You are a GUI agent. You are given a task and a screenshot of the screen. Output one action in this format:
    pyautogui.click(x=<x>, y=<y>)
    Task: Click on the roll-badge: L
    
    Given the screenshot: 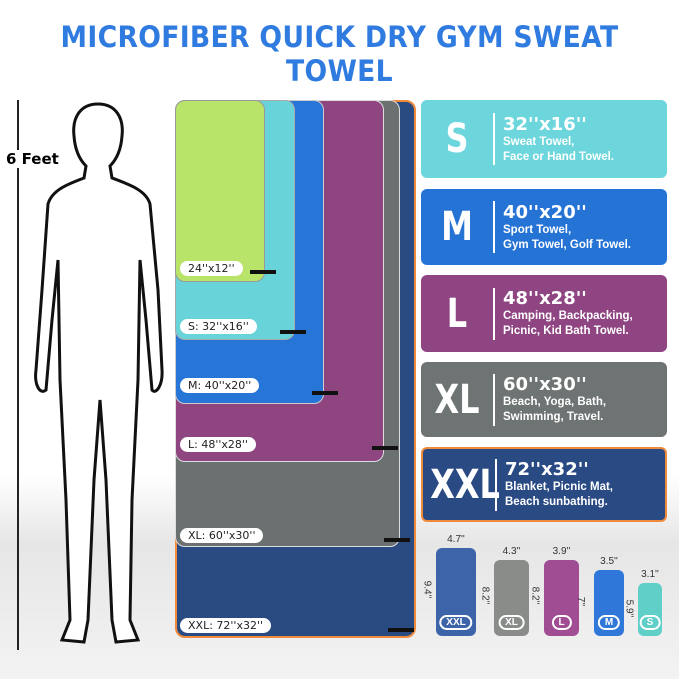 What is the action you would take?
    pyautogui.click(x=561, y=622)
    